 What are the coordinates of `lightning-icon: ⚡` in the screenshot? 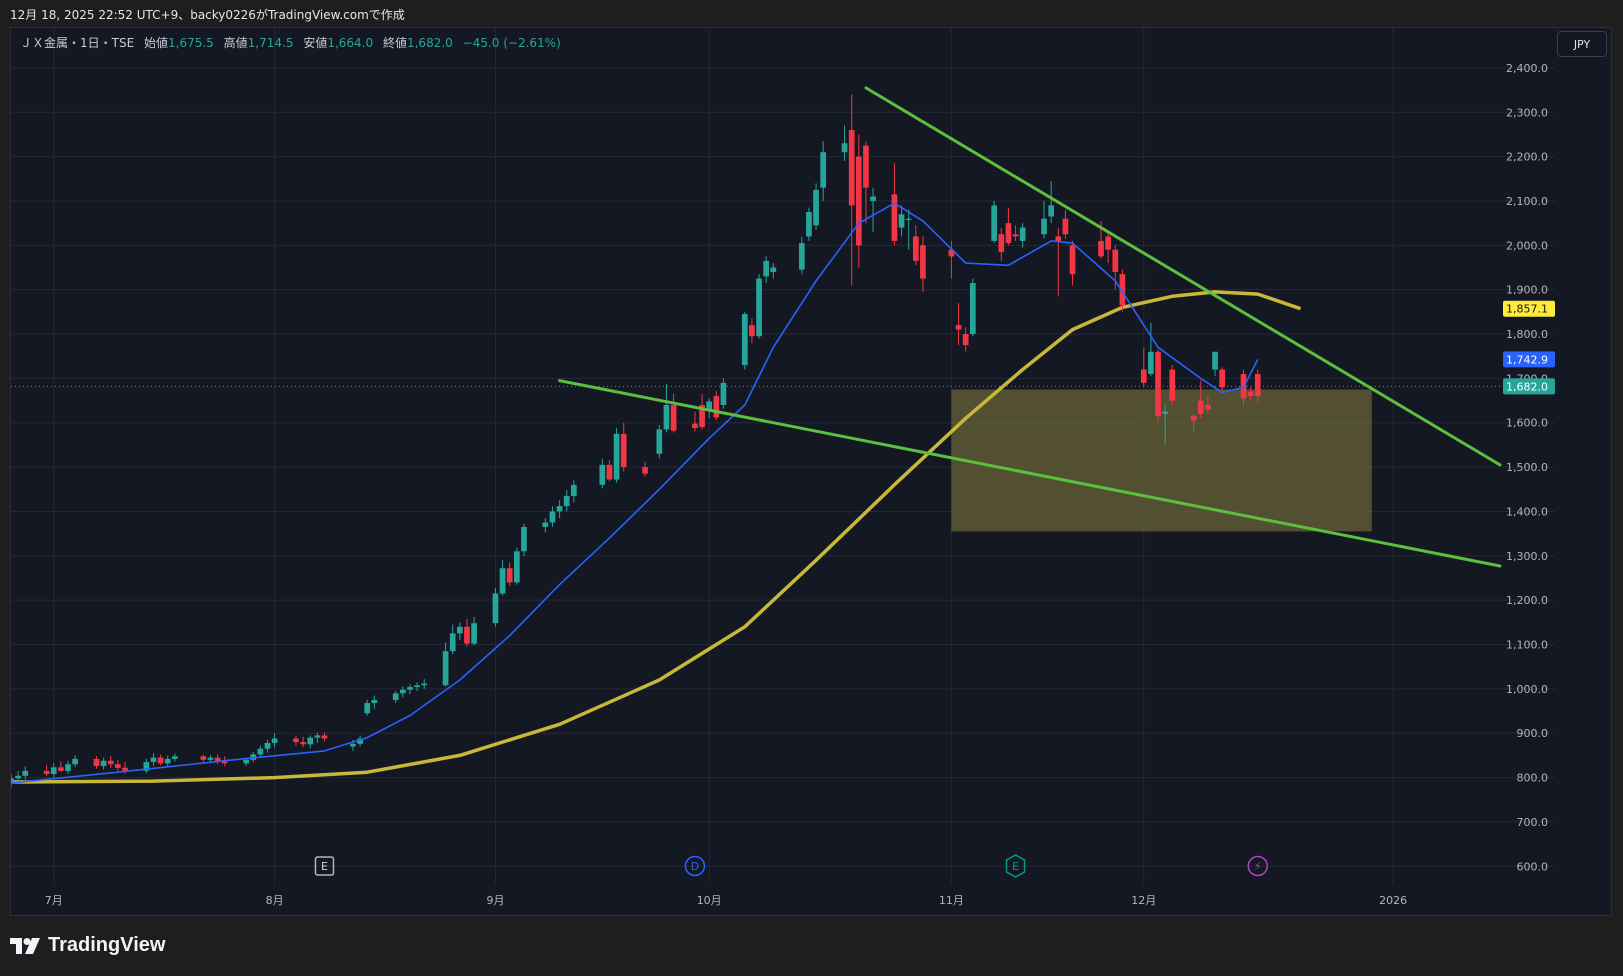 It's located at (1258, 866).